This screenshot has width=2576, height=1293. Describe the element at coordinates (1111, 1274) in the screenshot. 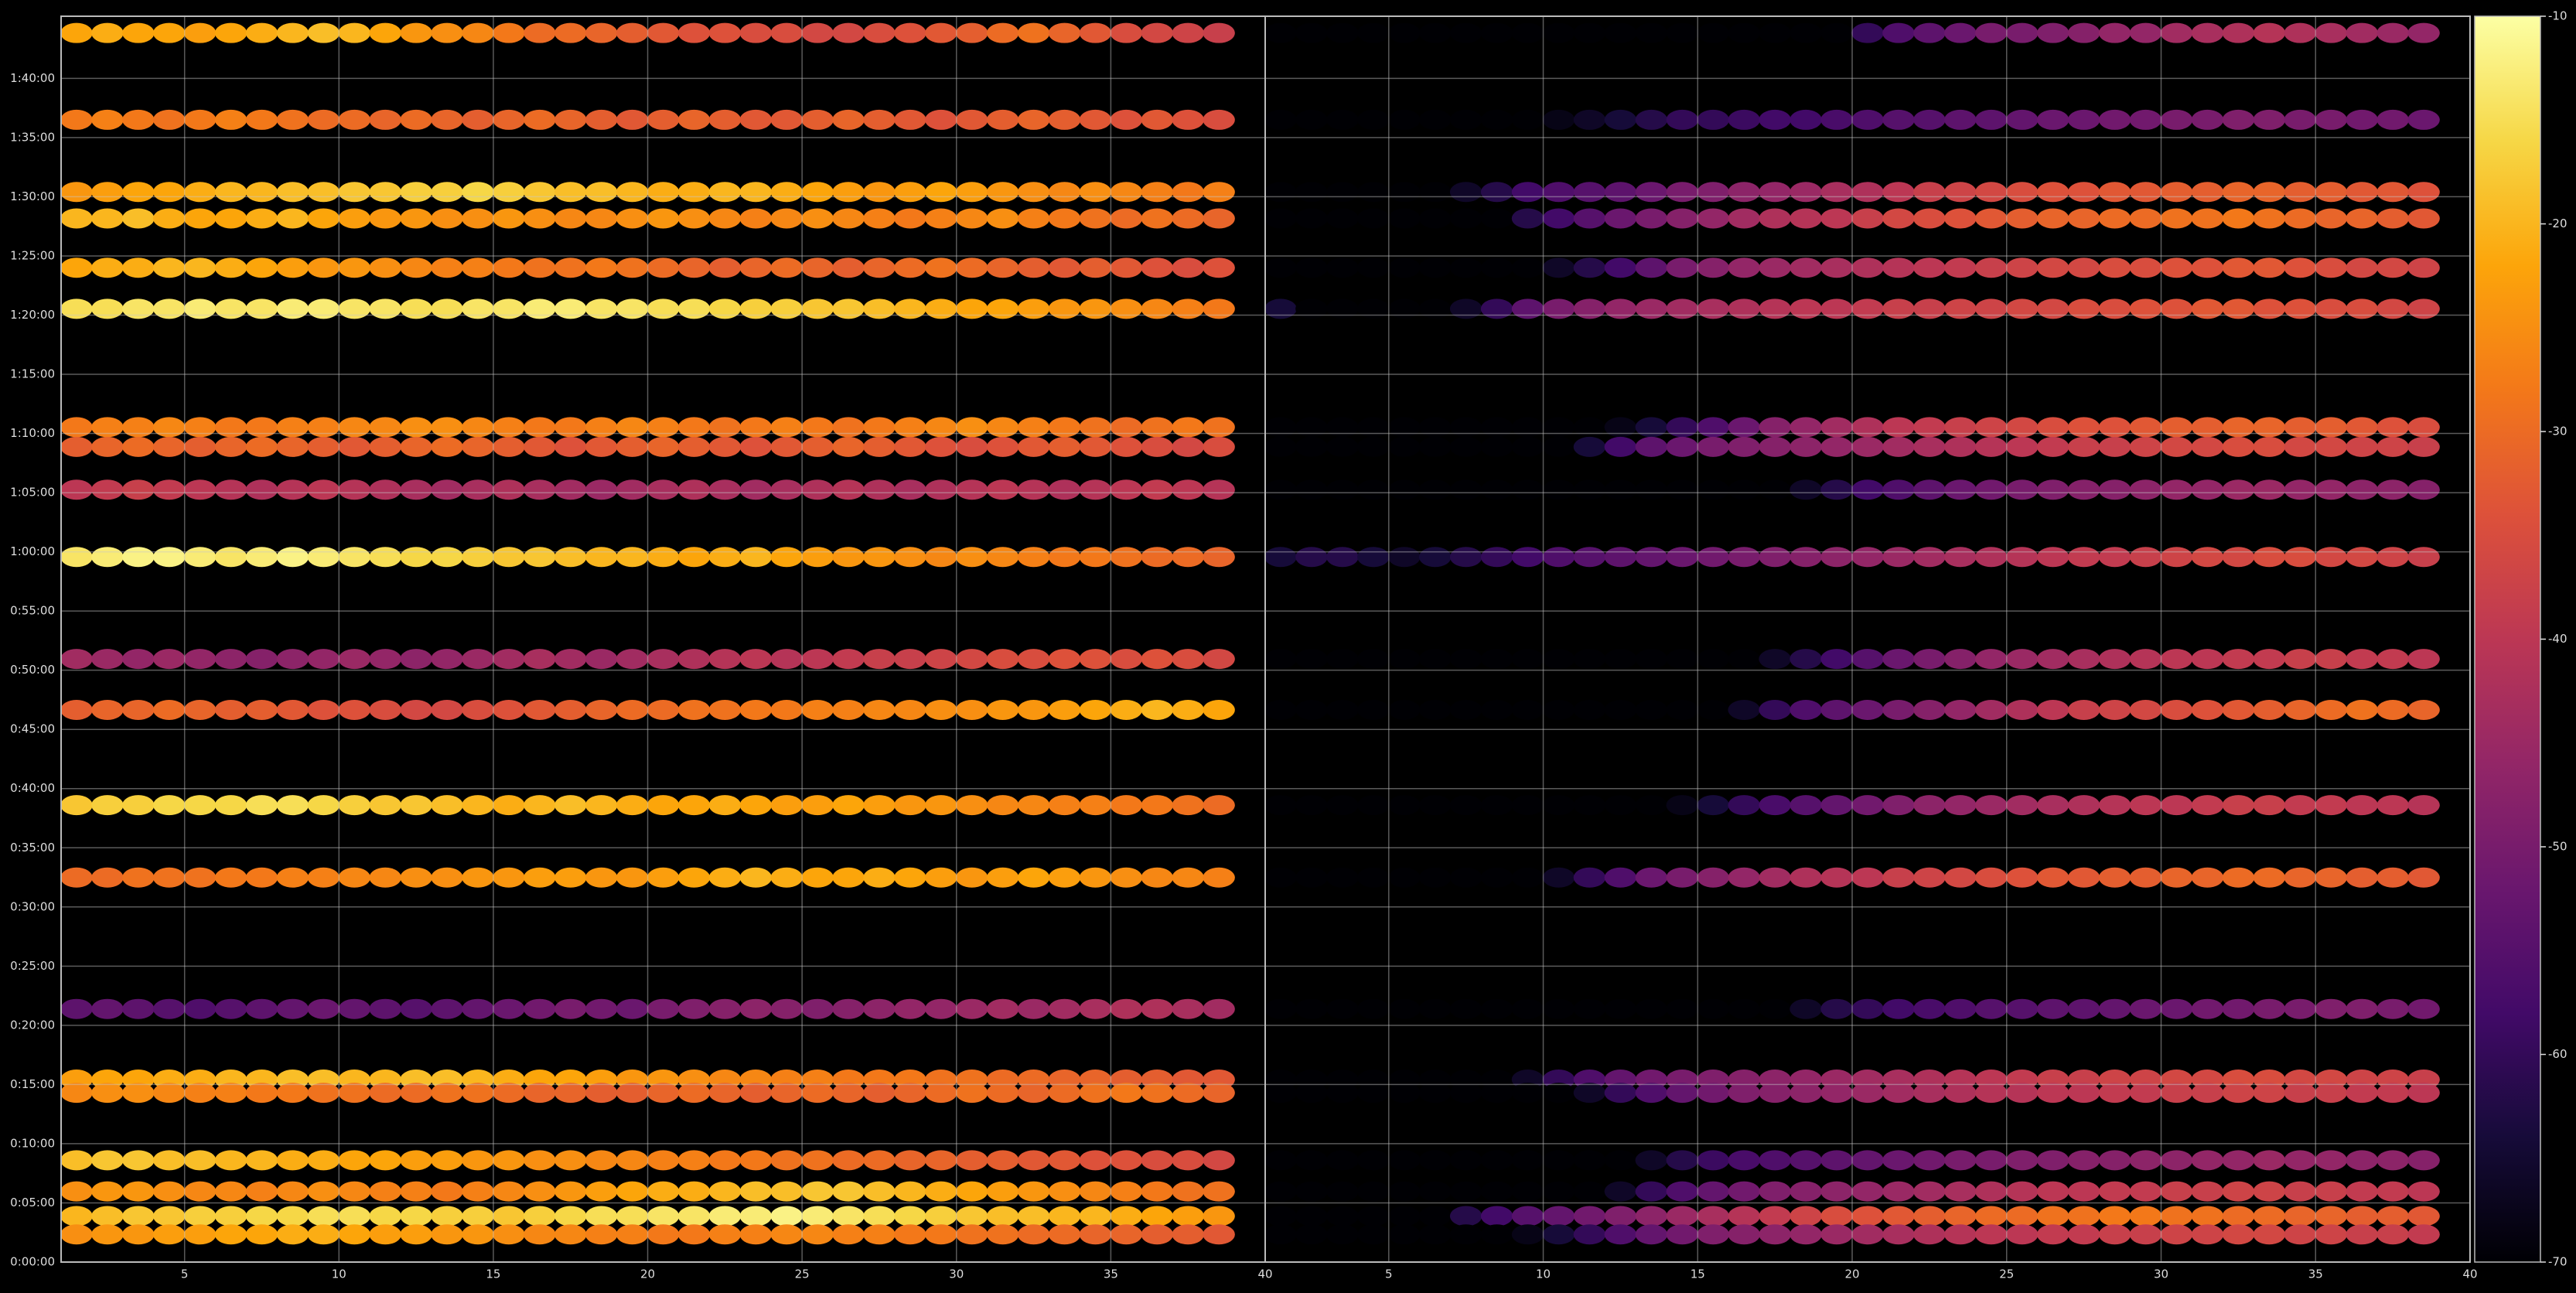

I see `x-tick-label: 35` at that location.